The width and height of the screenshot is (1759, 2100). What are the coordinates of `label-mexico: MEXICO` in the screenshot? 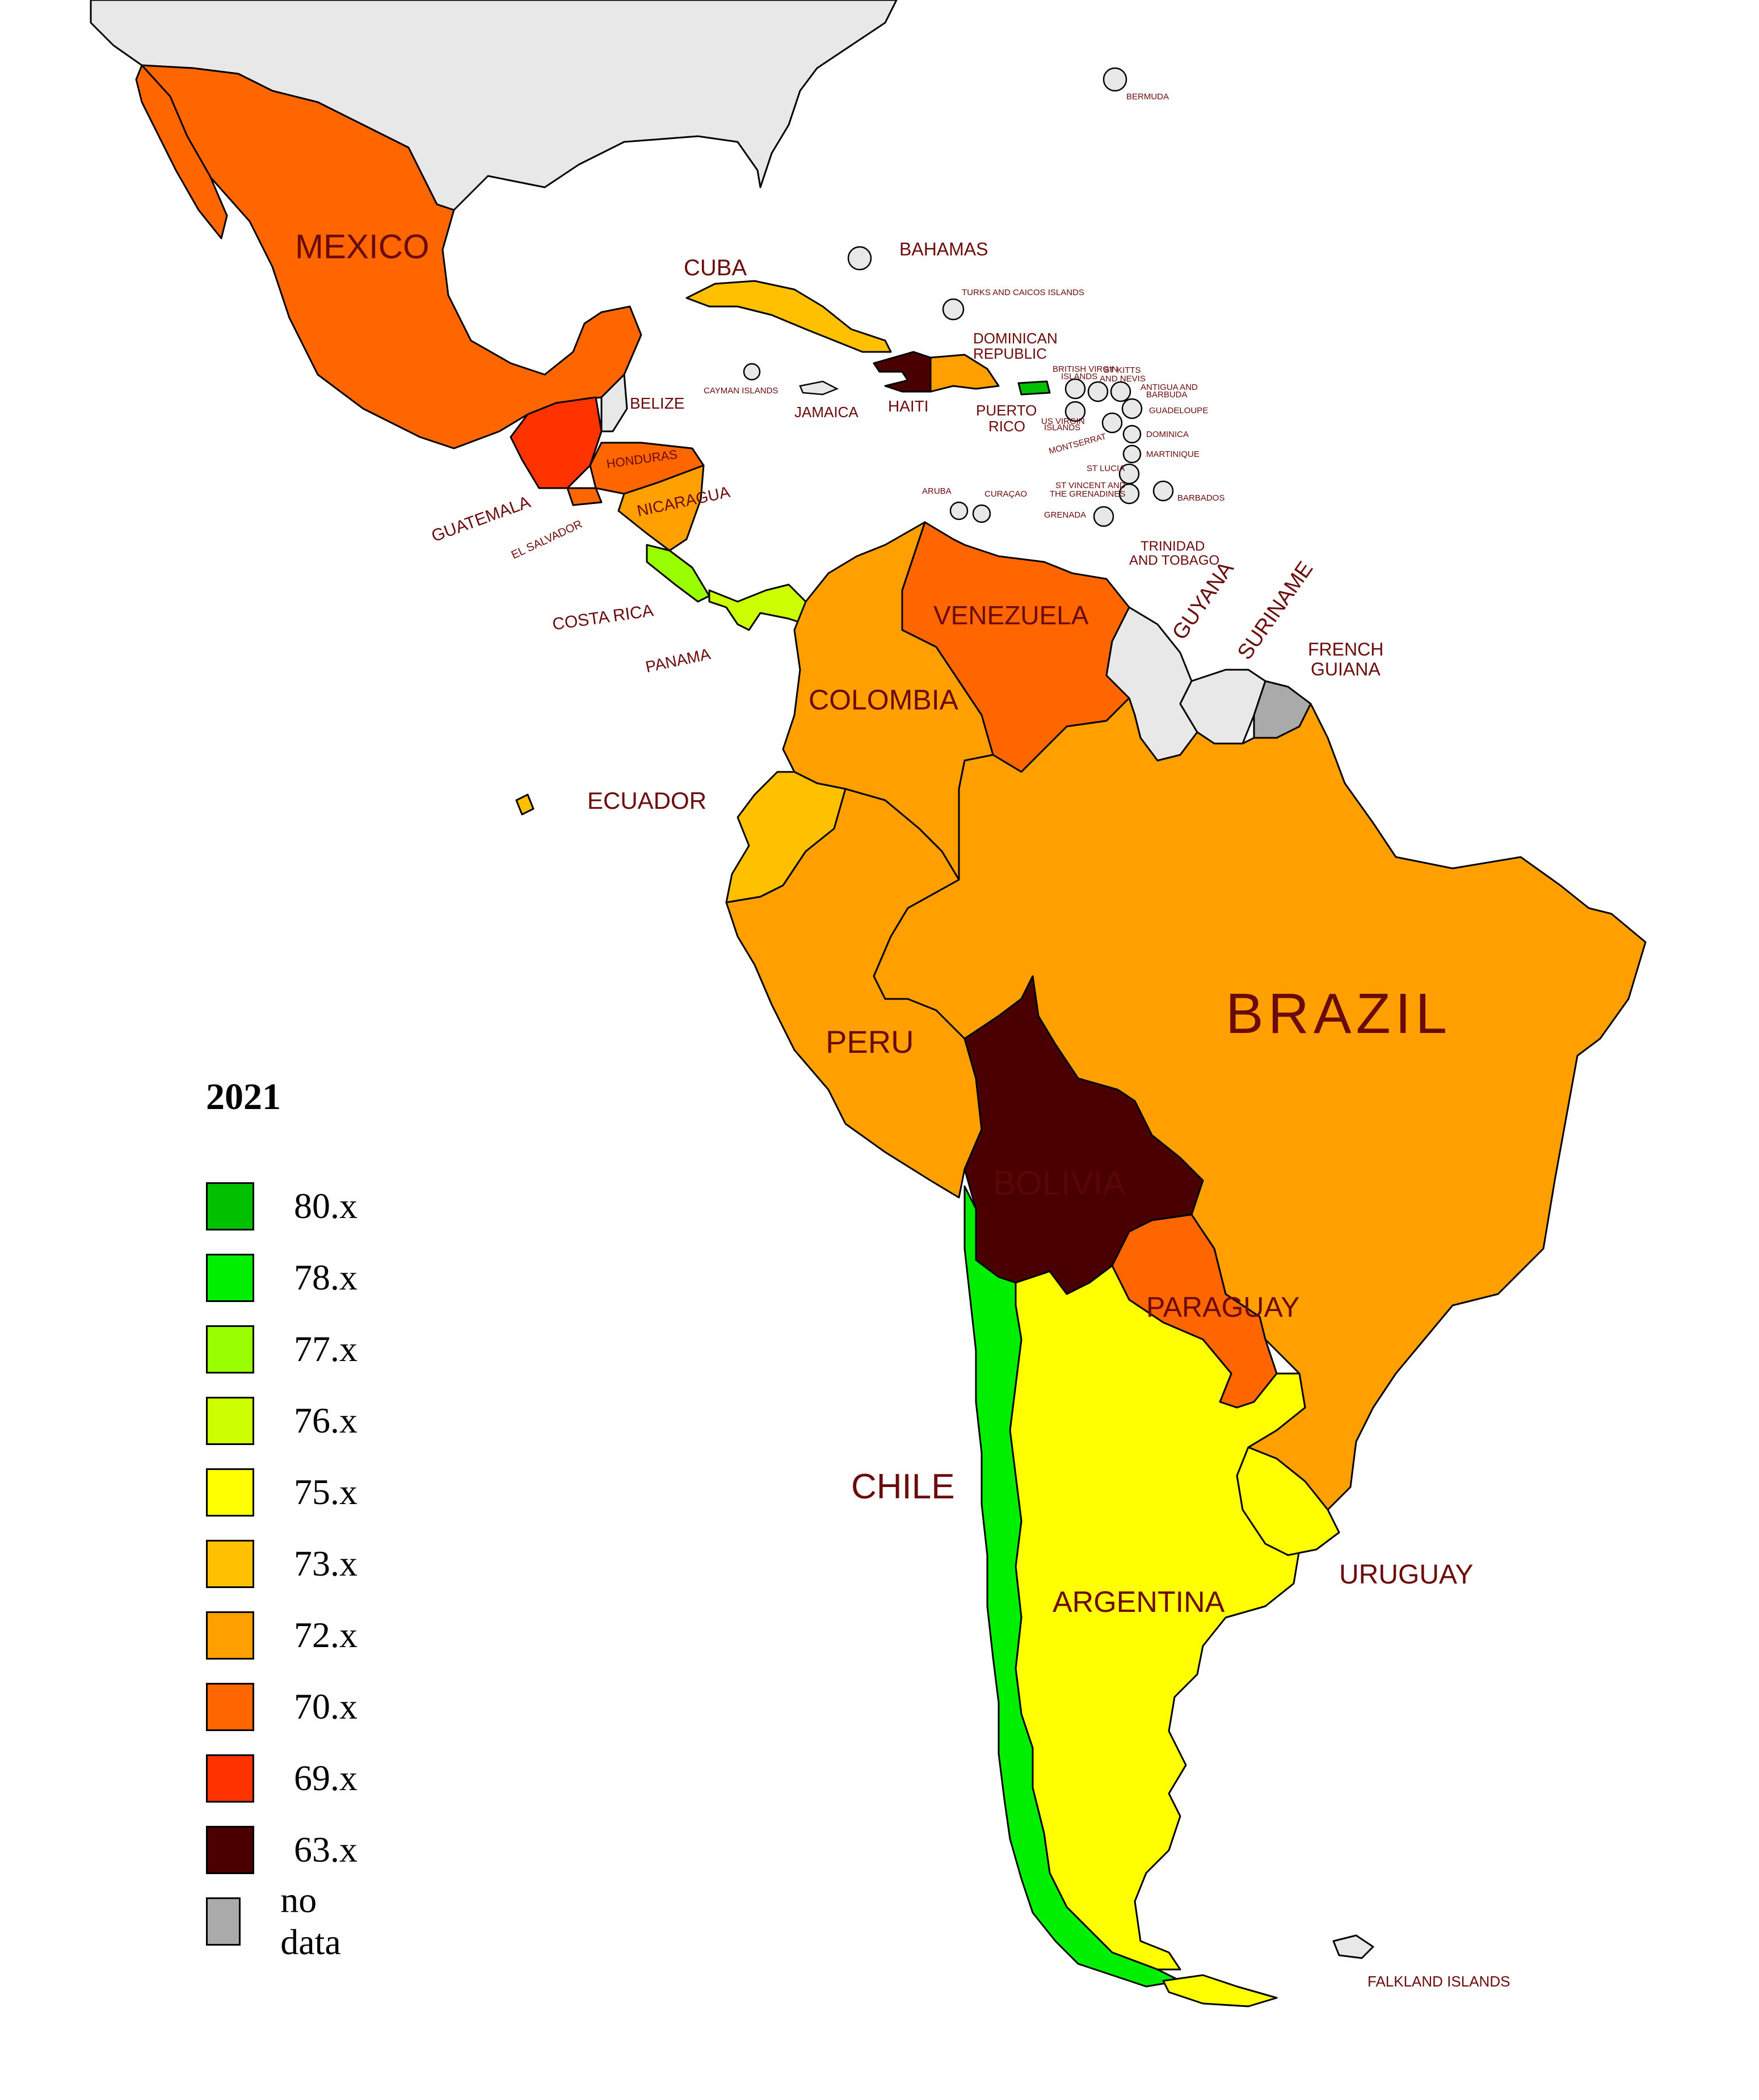 It's located at (362, 247).